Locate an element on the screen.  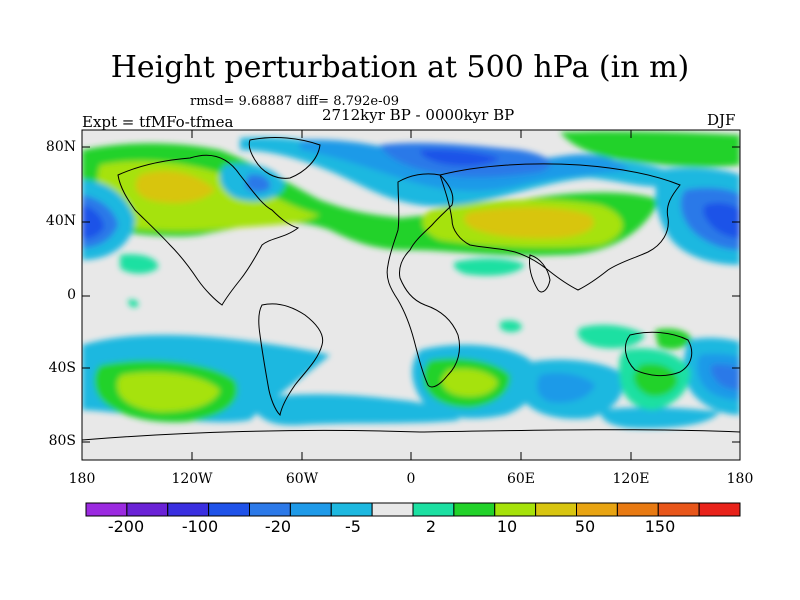
experiment-label: Expt = tfMFo-tfmea is located at coordinates (158, 122).